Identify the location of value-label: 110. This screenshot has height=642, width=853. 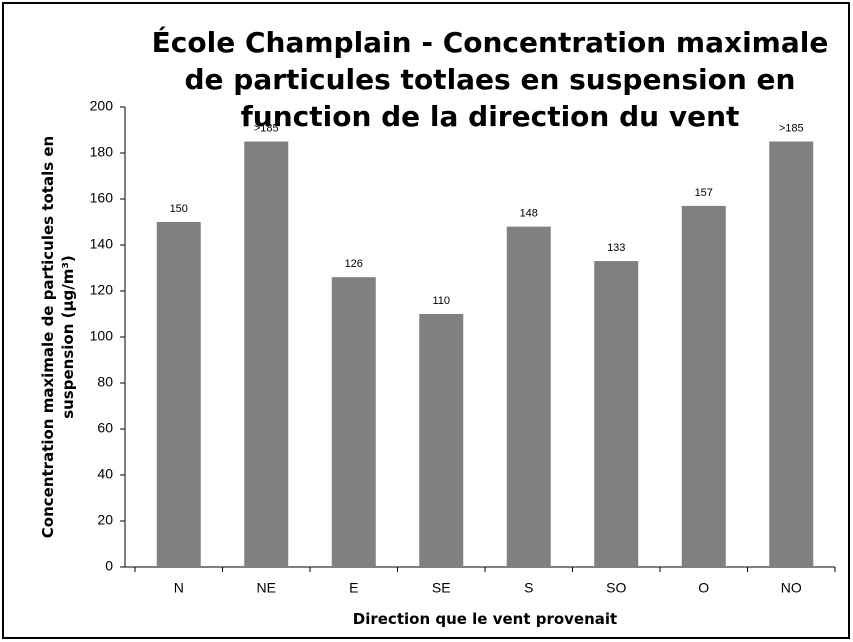
(441, 301).